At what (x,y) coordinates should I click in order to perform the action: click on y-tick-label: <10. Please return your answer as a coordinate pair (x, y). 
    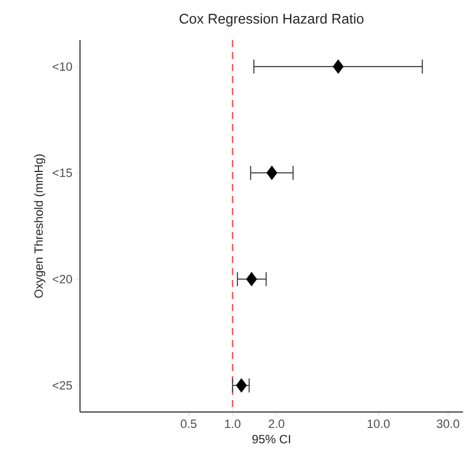
    Looking at the image, I should click on (62, 66).